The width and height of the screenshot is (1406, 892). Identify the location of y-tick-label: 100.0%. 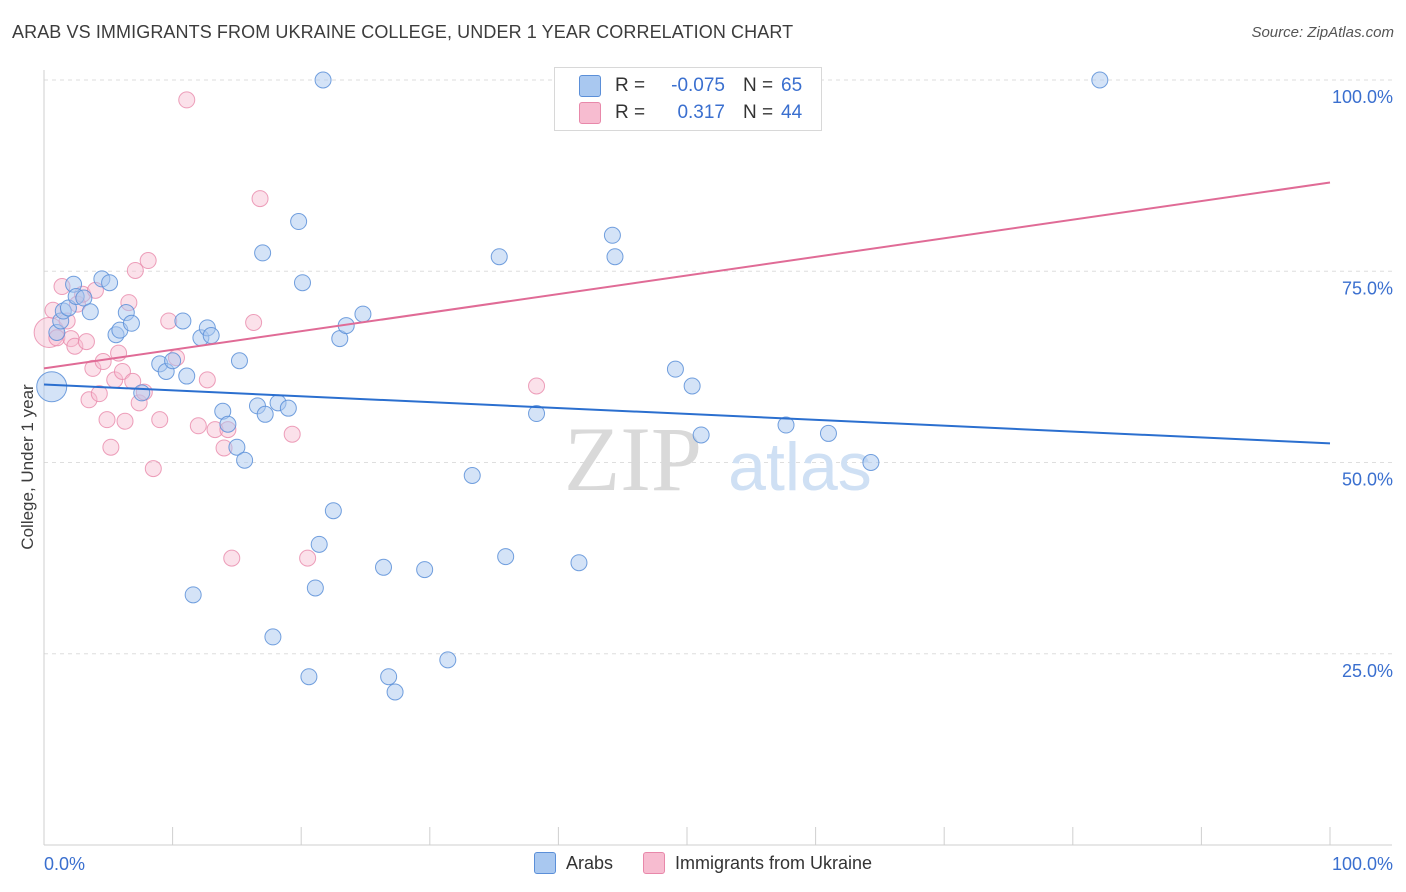
(1362, 97).